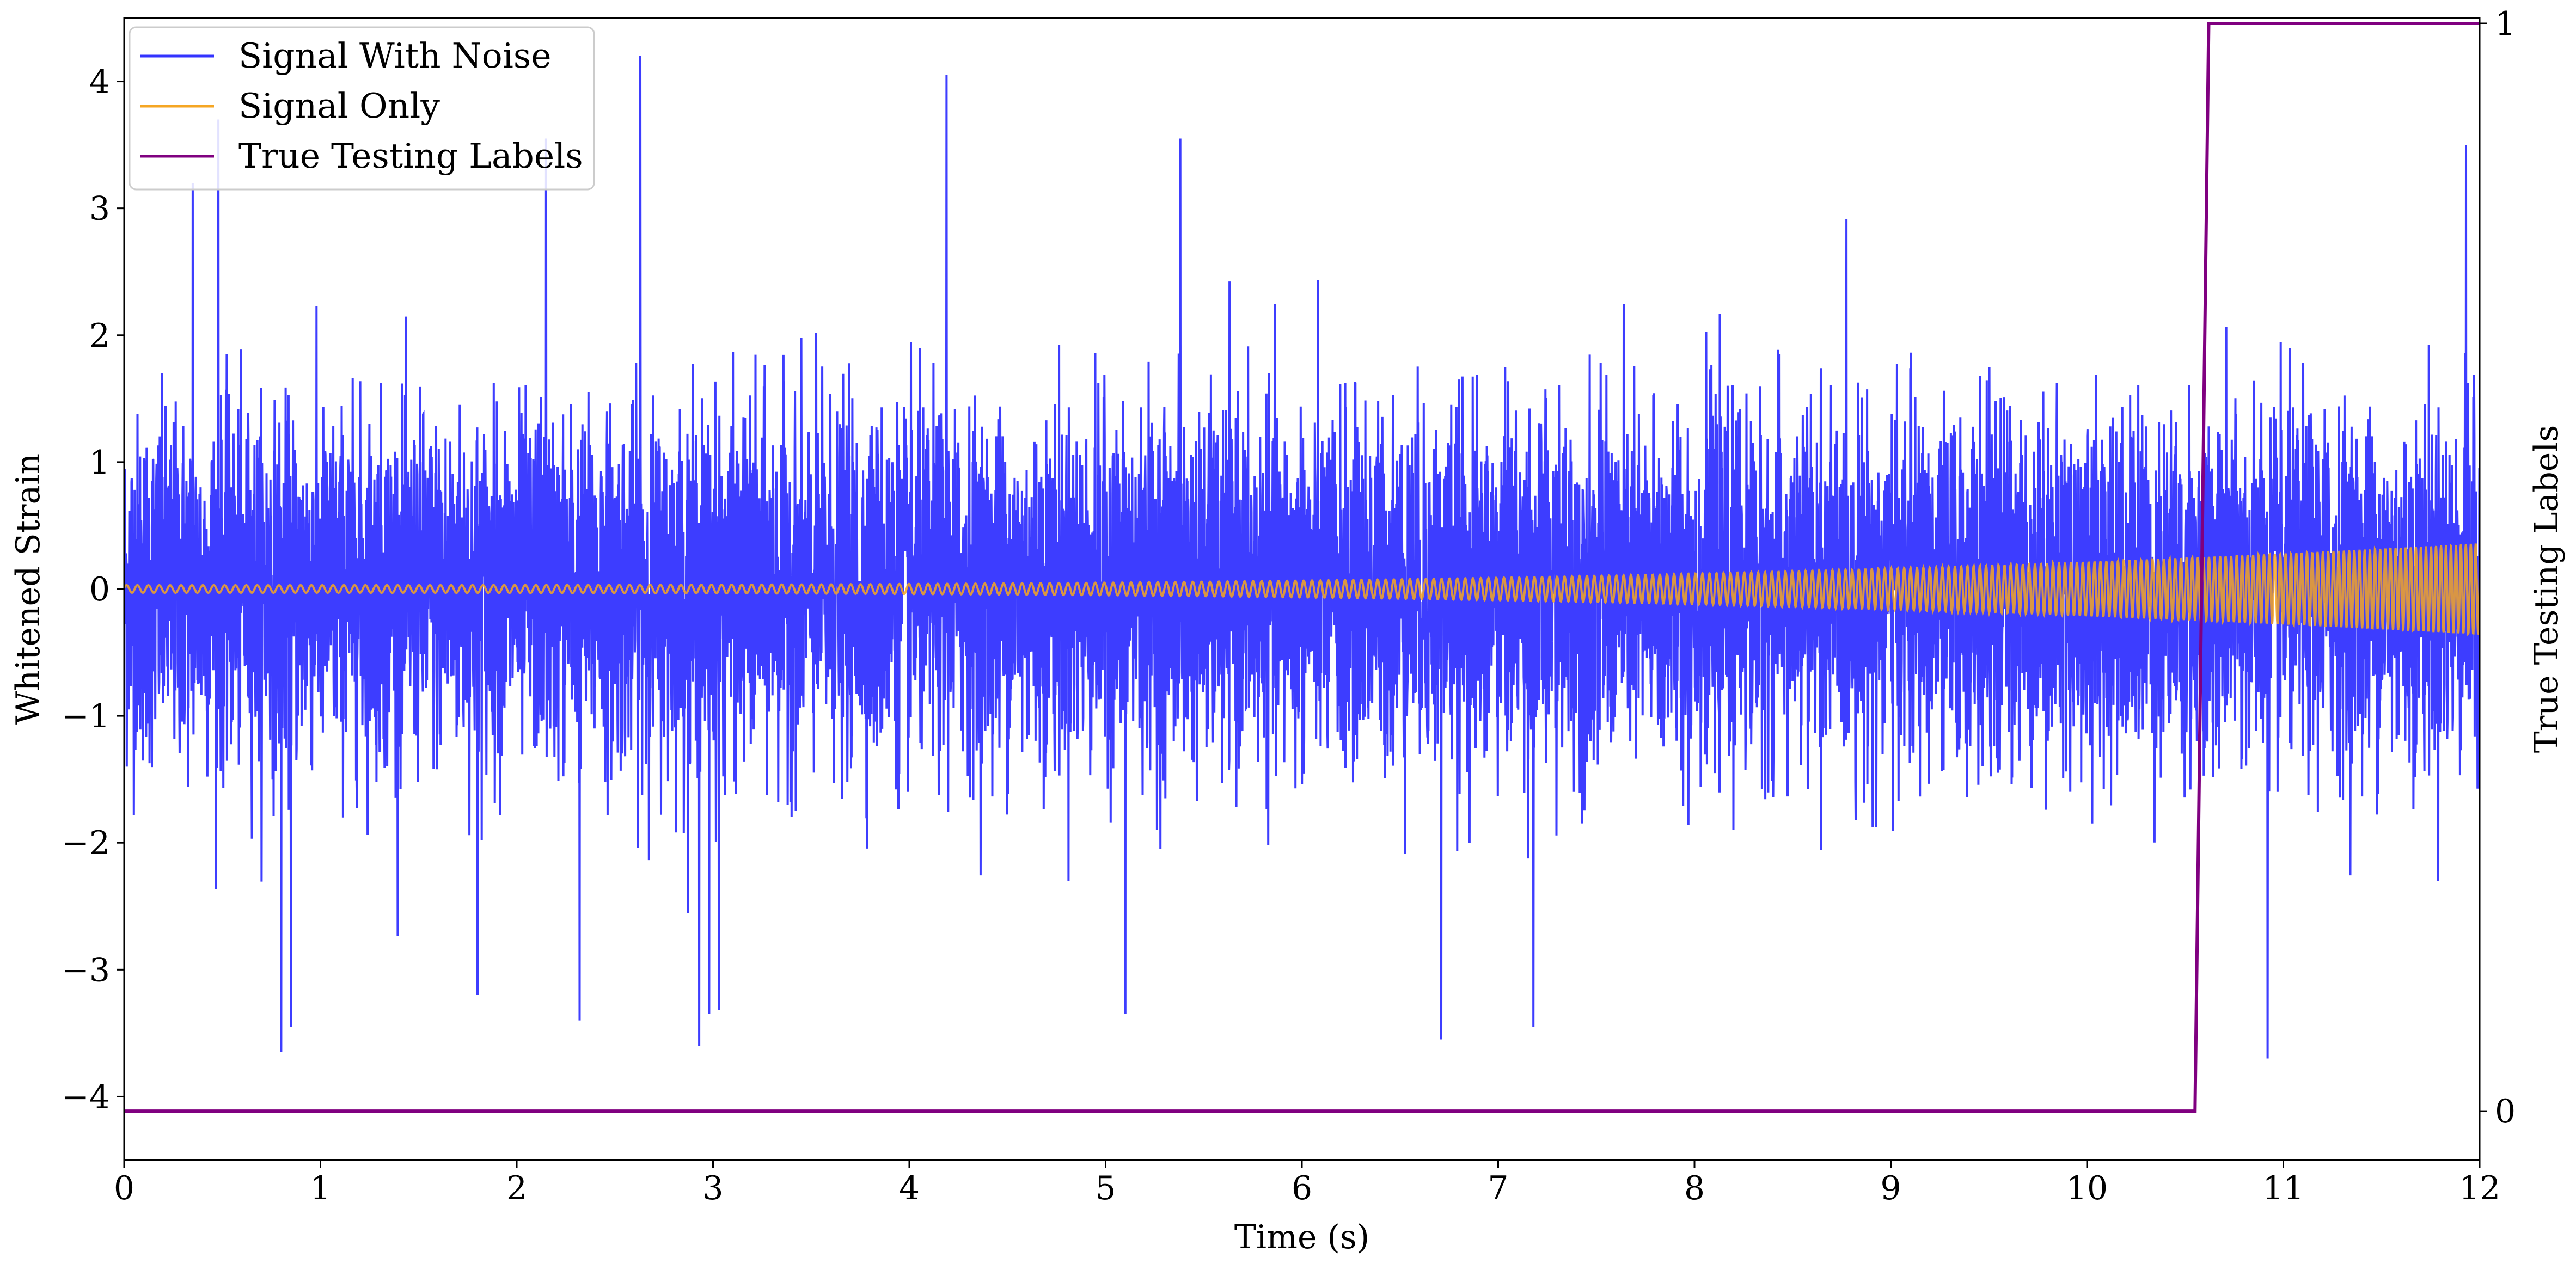 This screenshot has height=1270, width=2576. Describe the element at coordinates (99, 463) in the screenshot. I see `y-tick-label: 1` at that location.